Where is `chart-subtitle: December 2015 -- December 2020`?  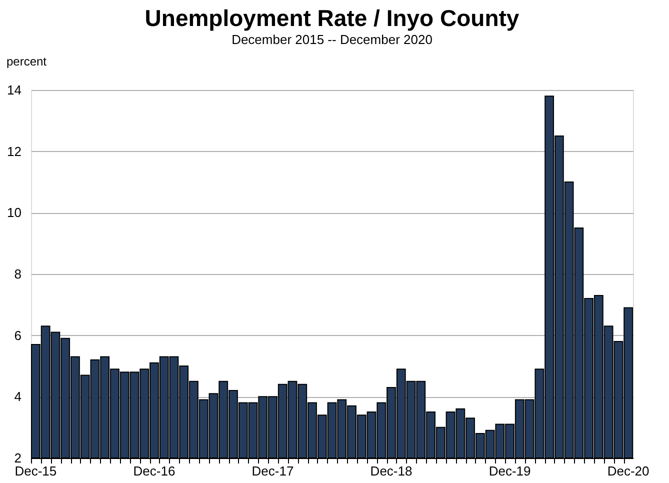 chart-subtitle: December 2015 -- December 2020 is located at coordinates (332, 39).